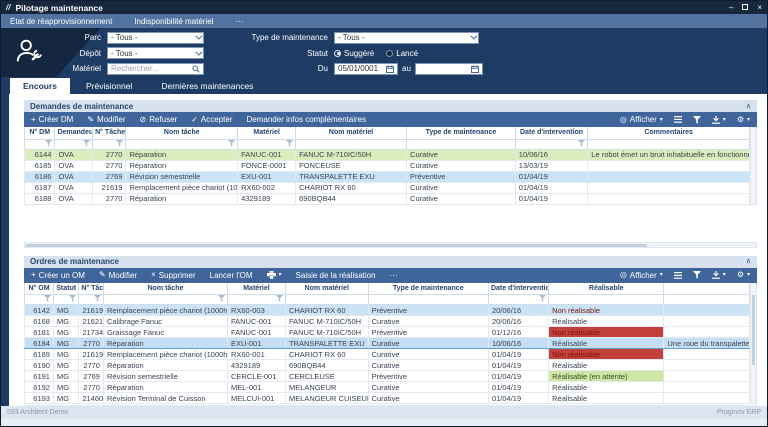 The height and width of the screenshot is (427, 768). What do you see at coordinates (326, 288) in the screenshot?
I see `column-header-nom_materiel: Nom matériel` at bounding box center [326, 288].